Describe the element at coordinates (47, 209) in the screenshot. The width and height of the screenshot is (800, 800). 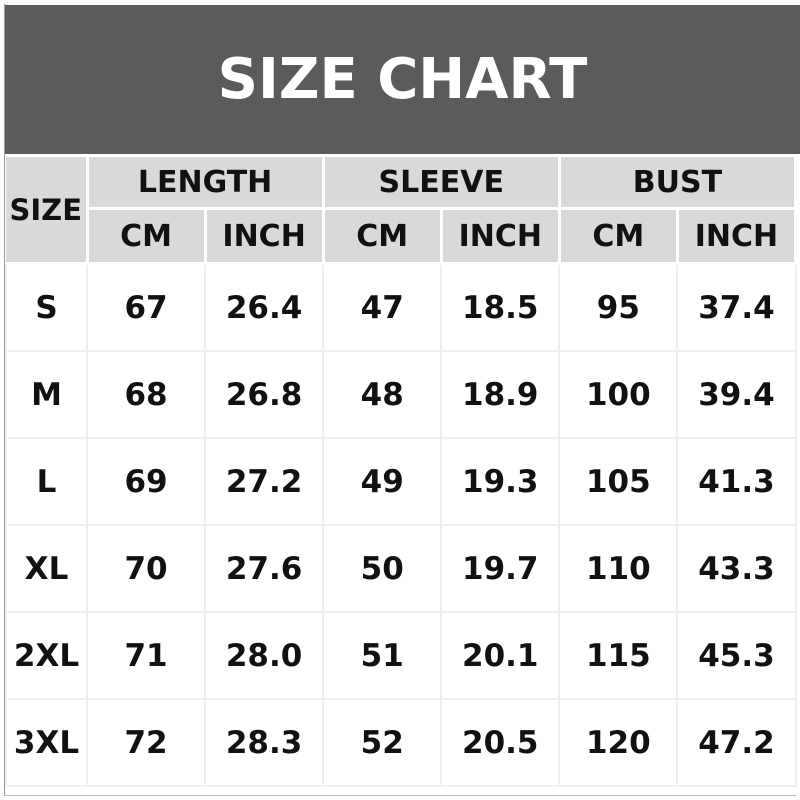
I see `size-header: SIZE` at that location.